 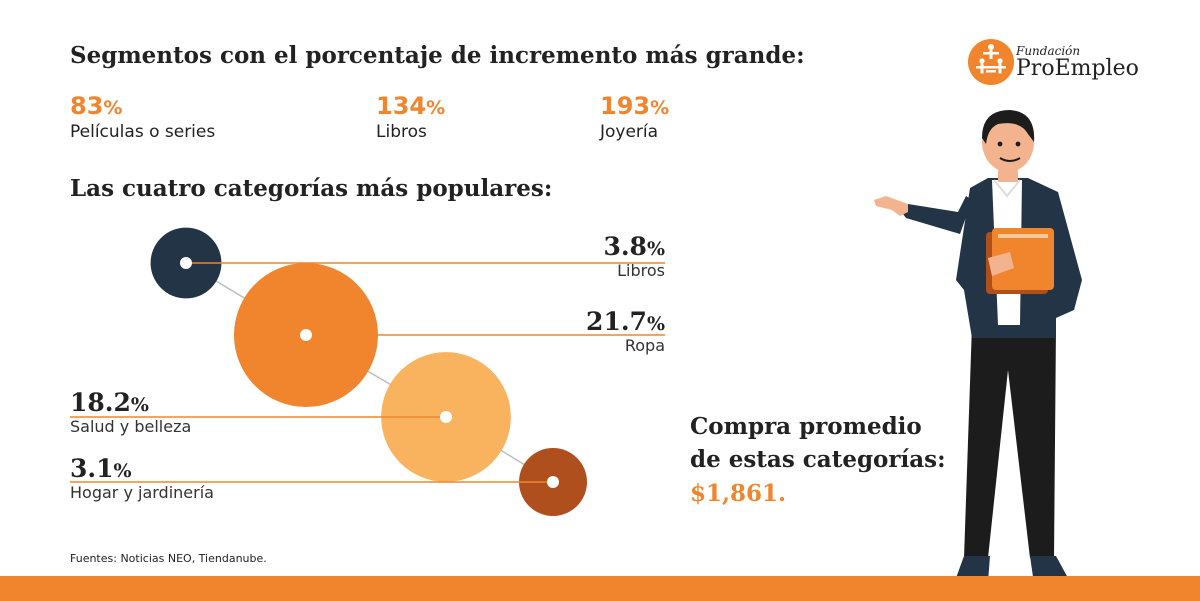 What do you see at coordinates (738, 493) in the screenshot?
I see `average-purchase-amount: $1,861.` at bounding box center [738, 493].